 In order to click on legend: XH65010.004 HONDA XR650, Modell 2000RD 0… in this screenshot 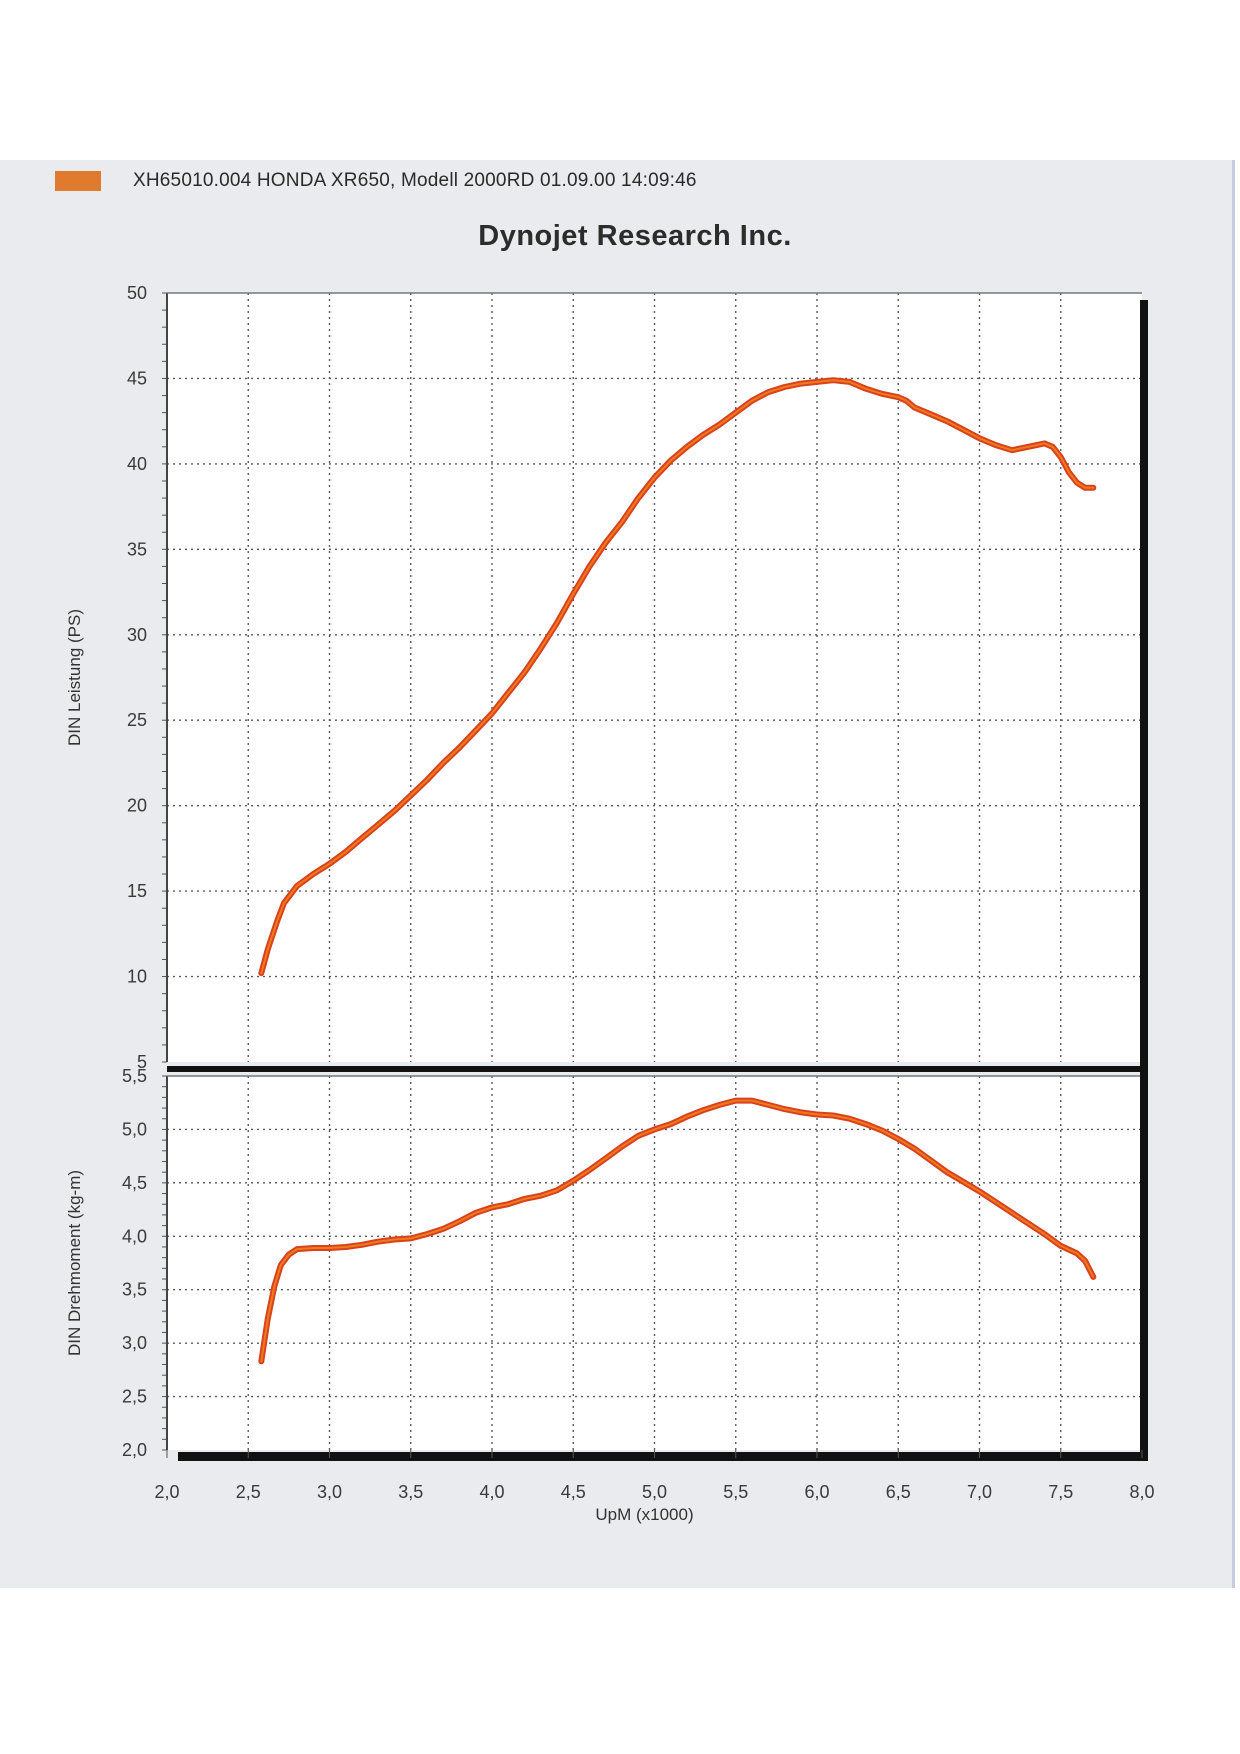, I will do `click(376, 181)`.